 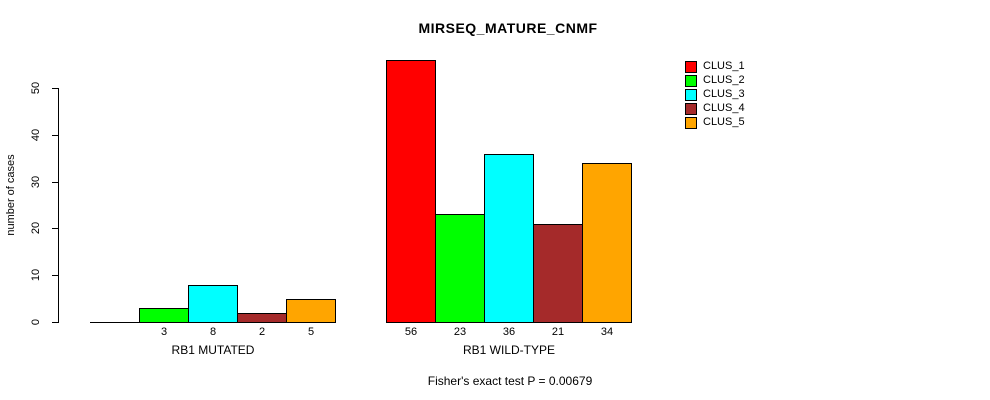 I want to click on category-label-rb1-wild-type: RB1 WILD-TYPE, so click(x=508, y=350).